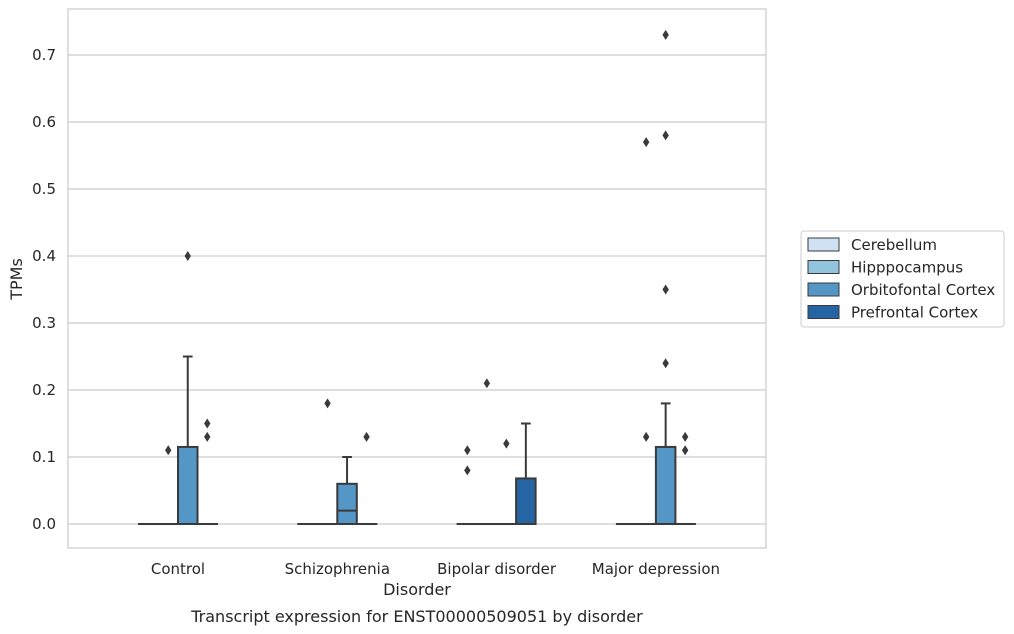 Image resolution: width=1014 pixels, height=634 pixels. I want to click on y-tick-label: 0.7, so click(44, 55).